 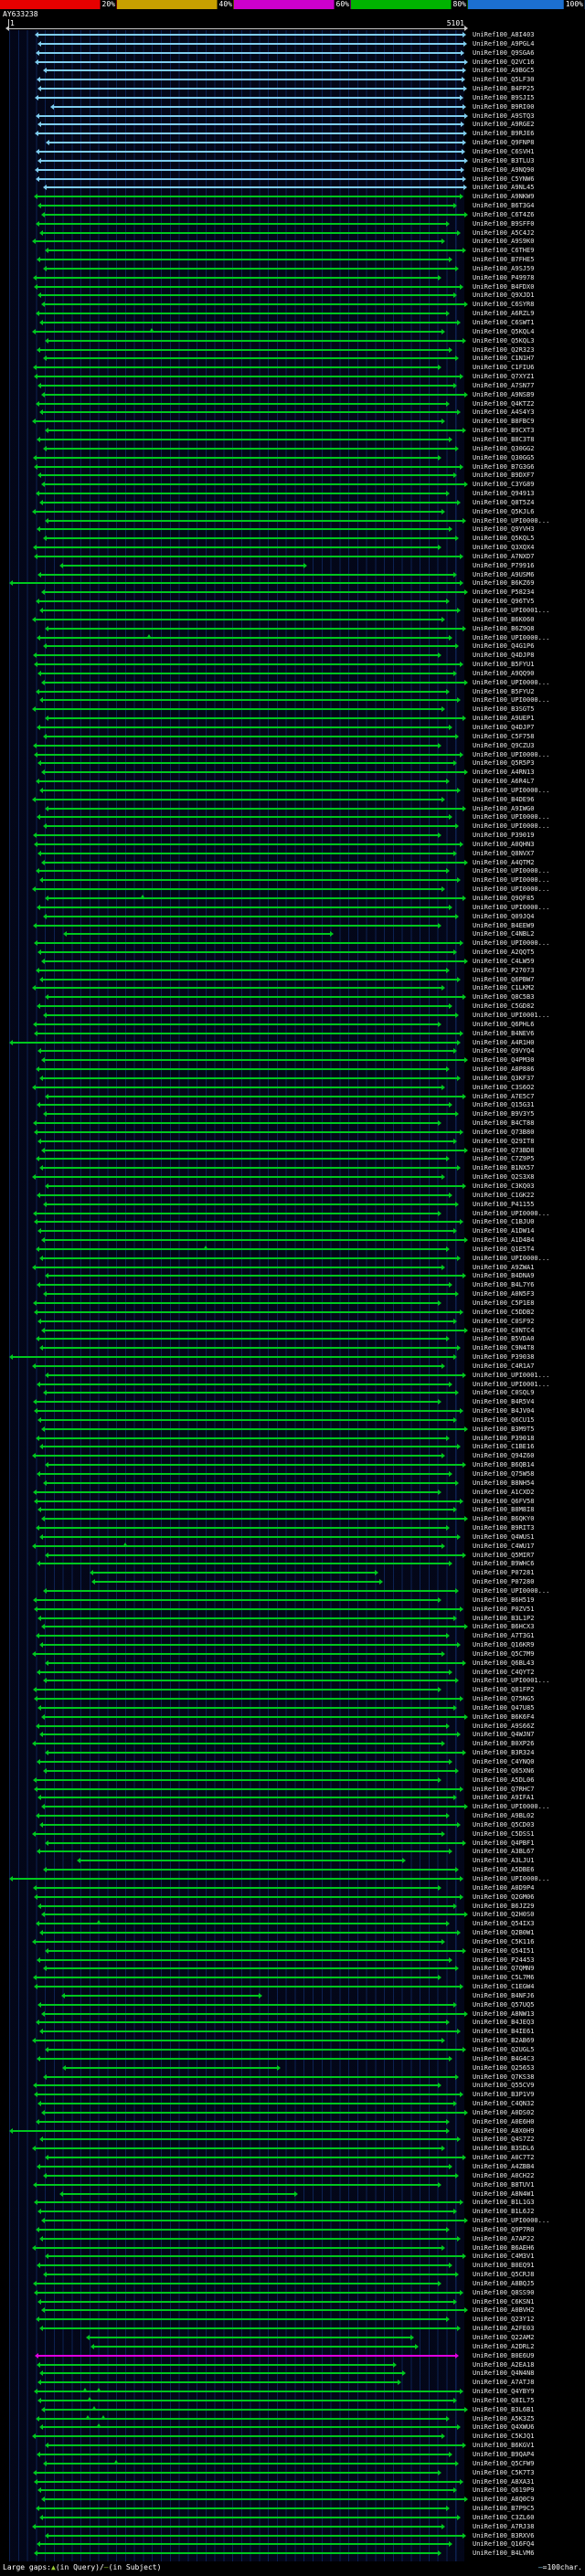 I want to click on hit-label: UniRef100_Q65XN6, so click(x=504, y=1770).